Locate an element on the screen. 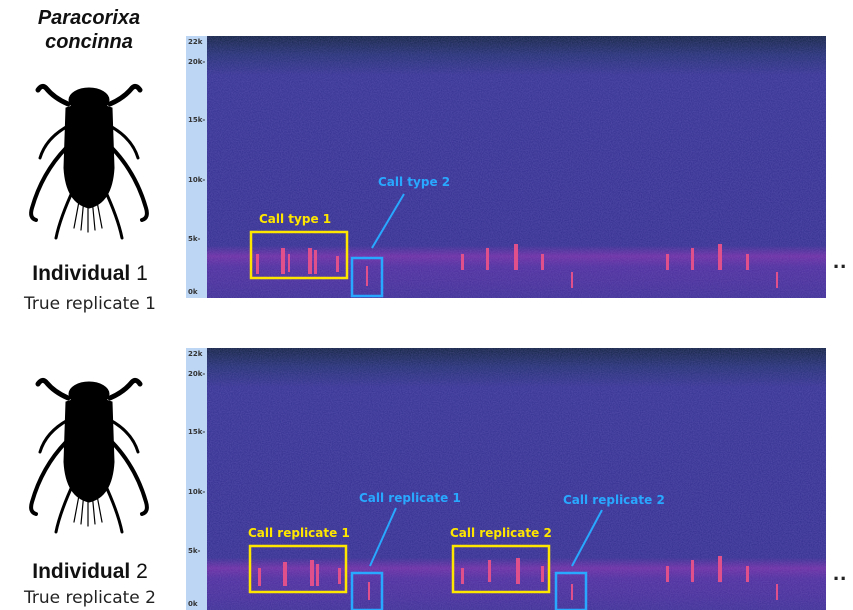 The image size is (853, 610). individual-label-1: Individual 1 is located at coordinates (90, 274).